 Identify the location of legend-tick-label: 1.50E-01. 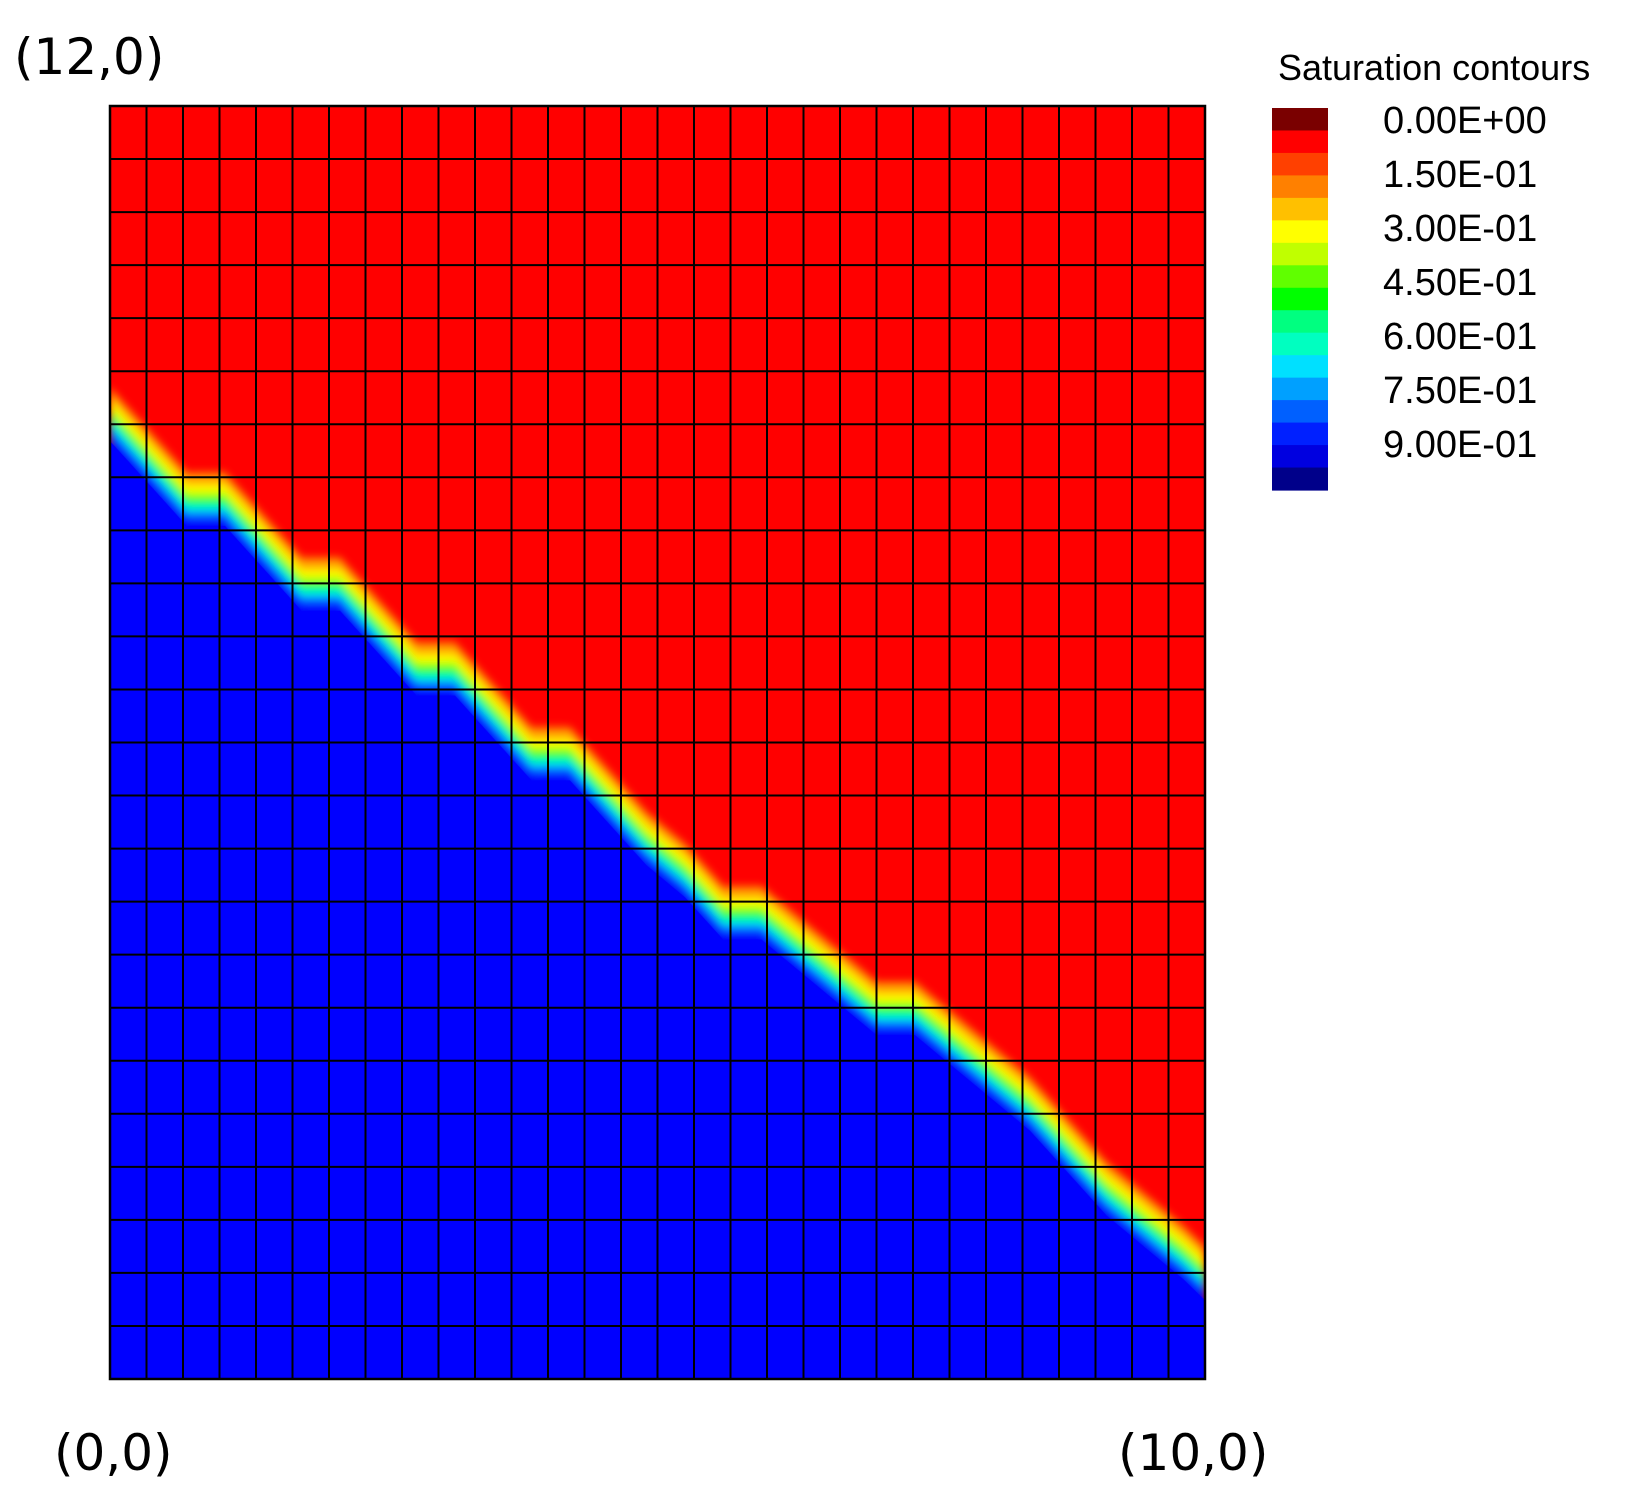
(1460, 175).